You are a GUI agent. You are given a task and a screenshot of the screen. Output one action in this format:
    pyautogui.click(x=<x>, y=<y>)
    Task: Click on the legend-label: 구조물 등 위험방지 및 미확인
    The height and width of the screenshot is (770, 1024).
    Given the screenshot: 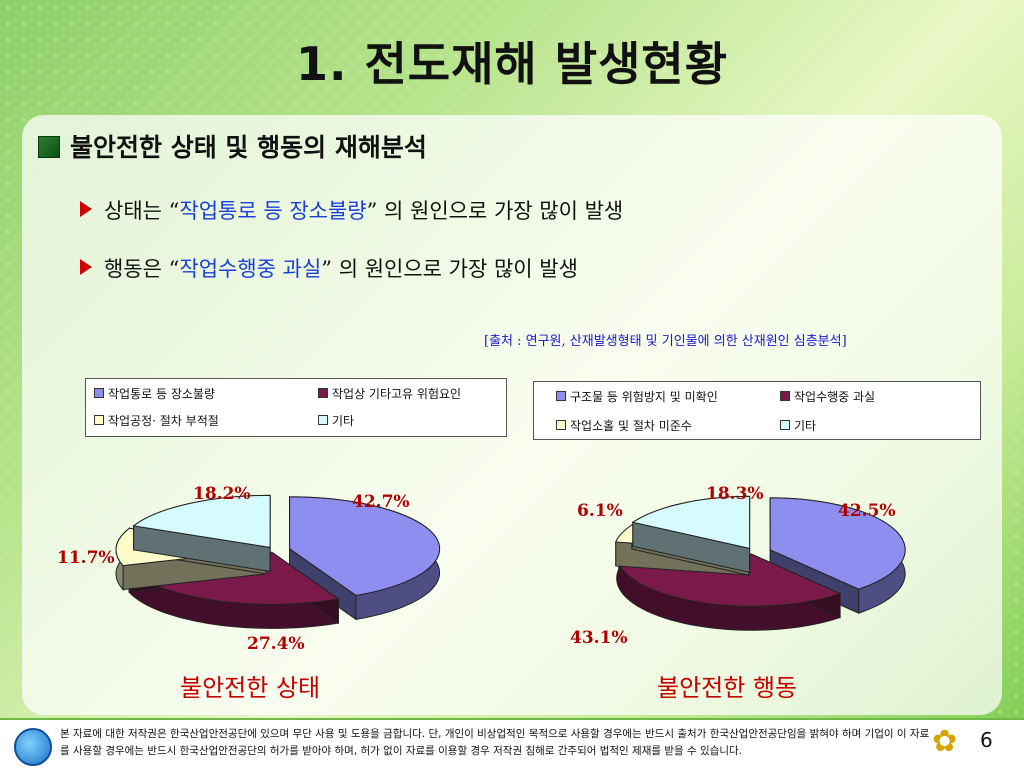 What is the action you would take?
    pyautogui.click(x=644, y=397)
    